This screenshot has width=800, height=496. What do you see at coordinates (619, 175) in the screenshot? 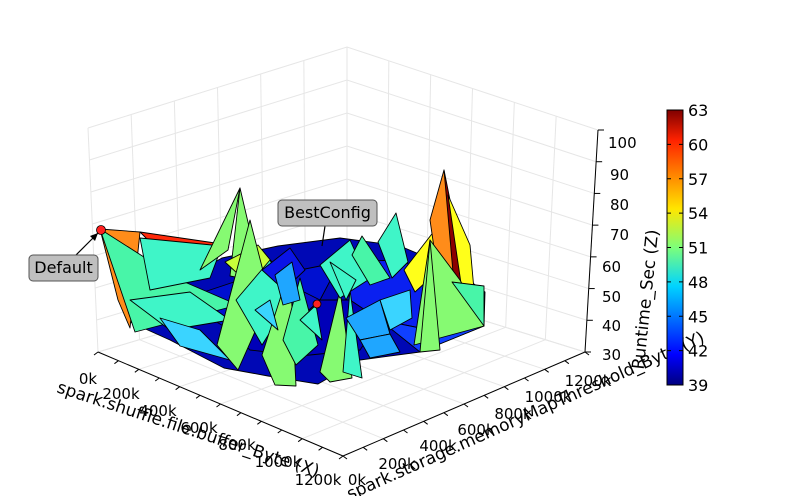
I see `z-tick-label: 90` at bounding box center [619, 175].